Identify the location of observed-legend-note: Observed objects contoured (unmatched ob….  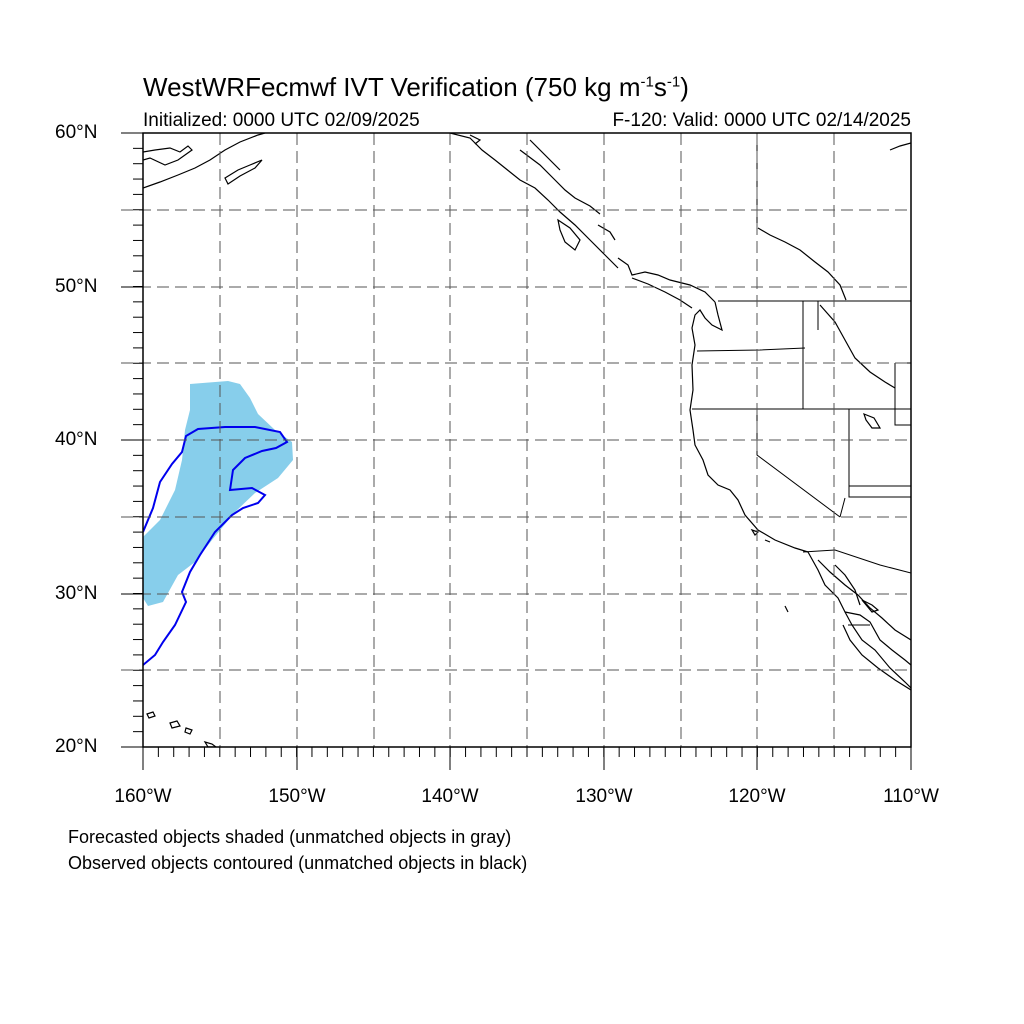
(298, 863).